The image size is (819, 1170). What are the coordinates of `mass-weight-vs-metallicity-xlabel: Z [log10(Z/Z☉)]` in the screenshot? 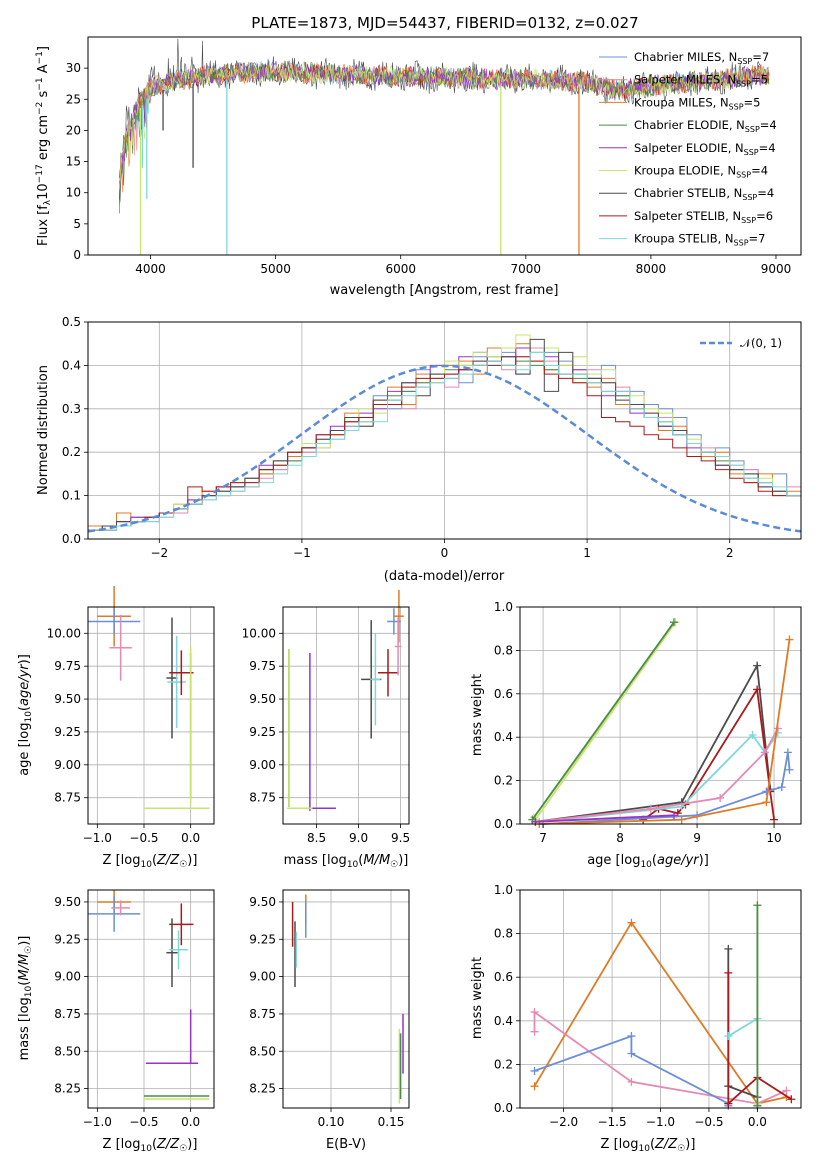 It's located at (648, 1145).